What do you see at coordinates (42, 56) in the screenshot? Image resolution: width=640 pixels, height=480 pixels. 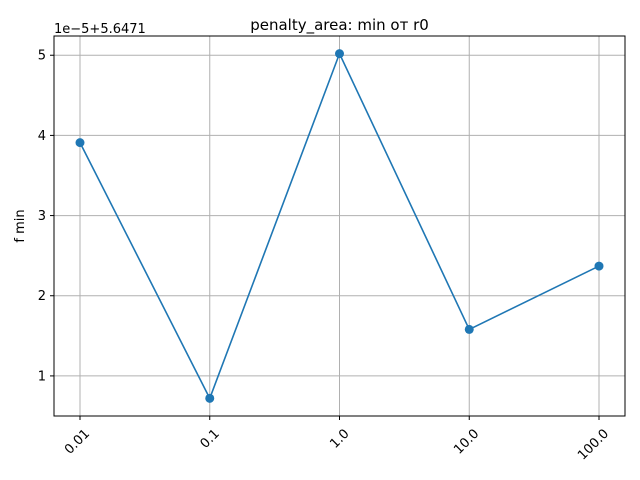 I see `y-tick-label: 5` at bounding box center [42, 56].